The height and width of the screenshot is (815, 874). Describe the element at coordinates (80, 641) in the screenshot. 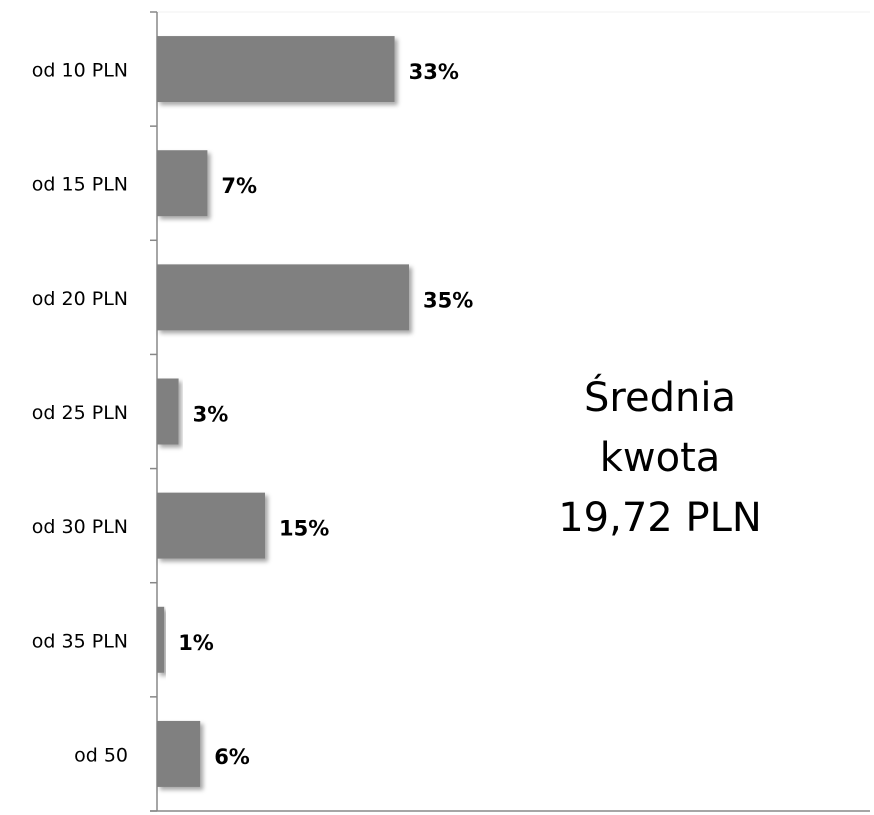

I see `y-tick-label: od 35 PLN` at that location.